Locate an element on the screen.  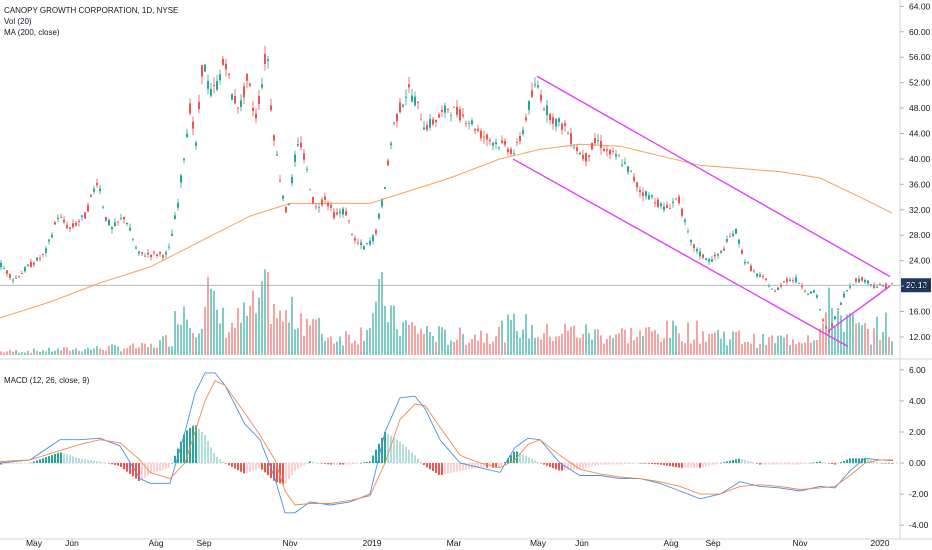
chart-title: CANOPY GROWTH CORPORATION, 1D, NYSE is located at coordinates (91, 10).